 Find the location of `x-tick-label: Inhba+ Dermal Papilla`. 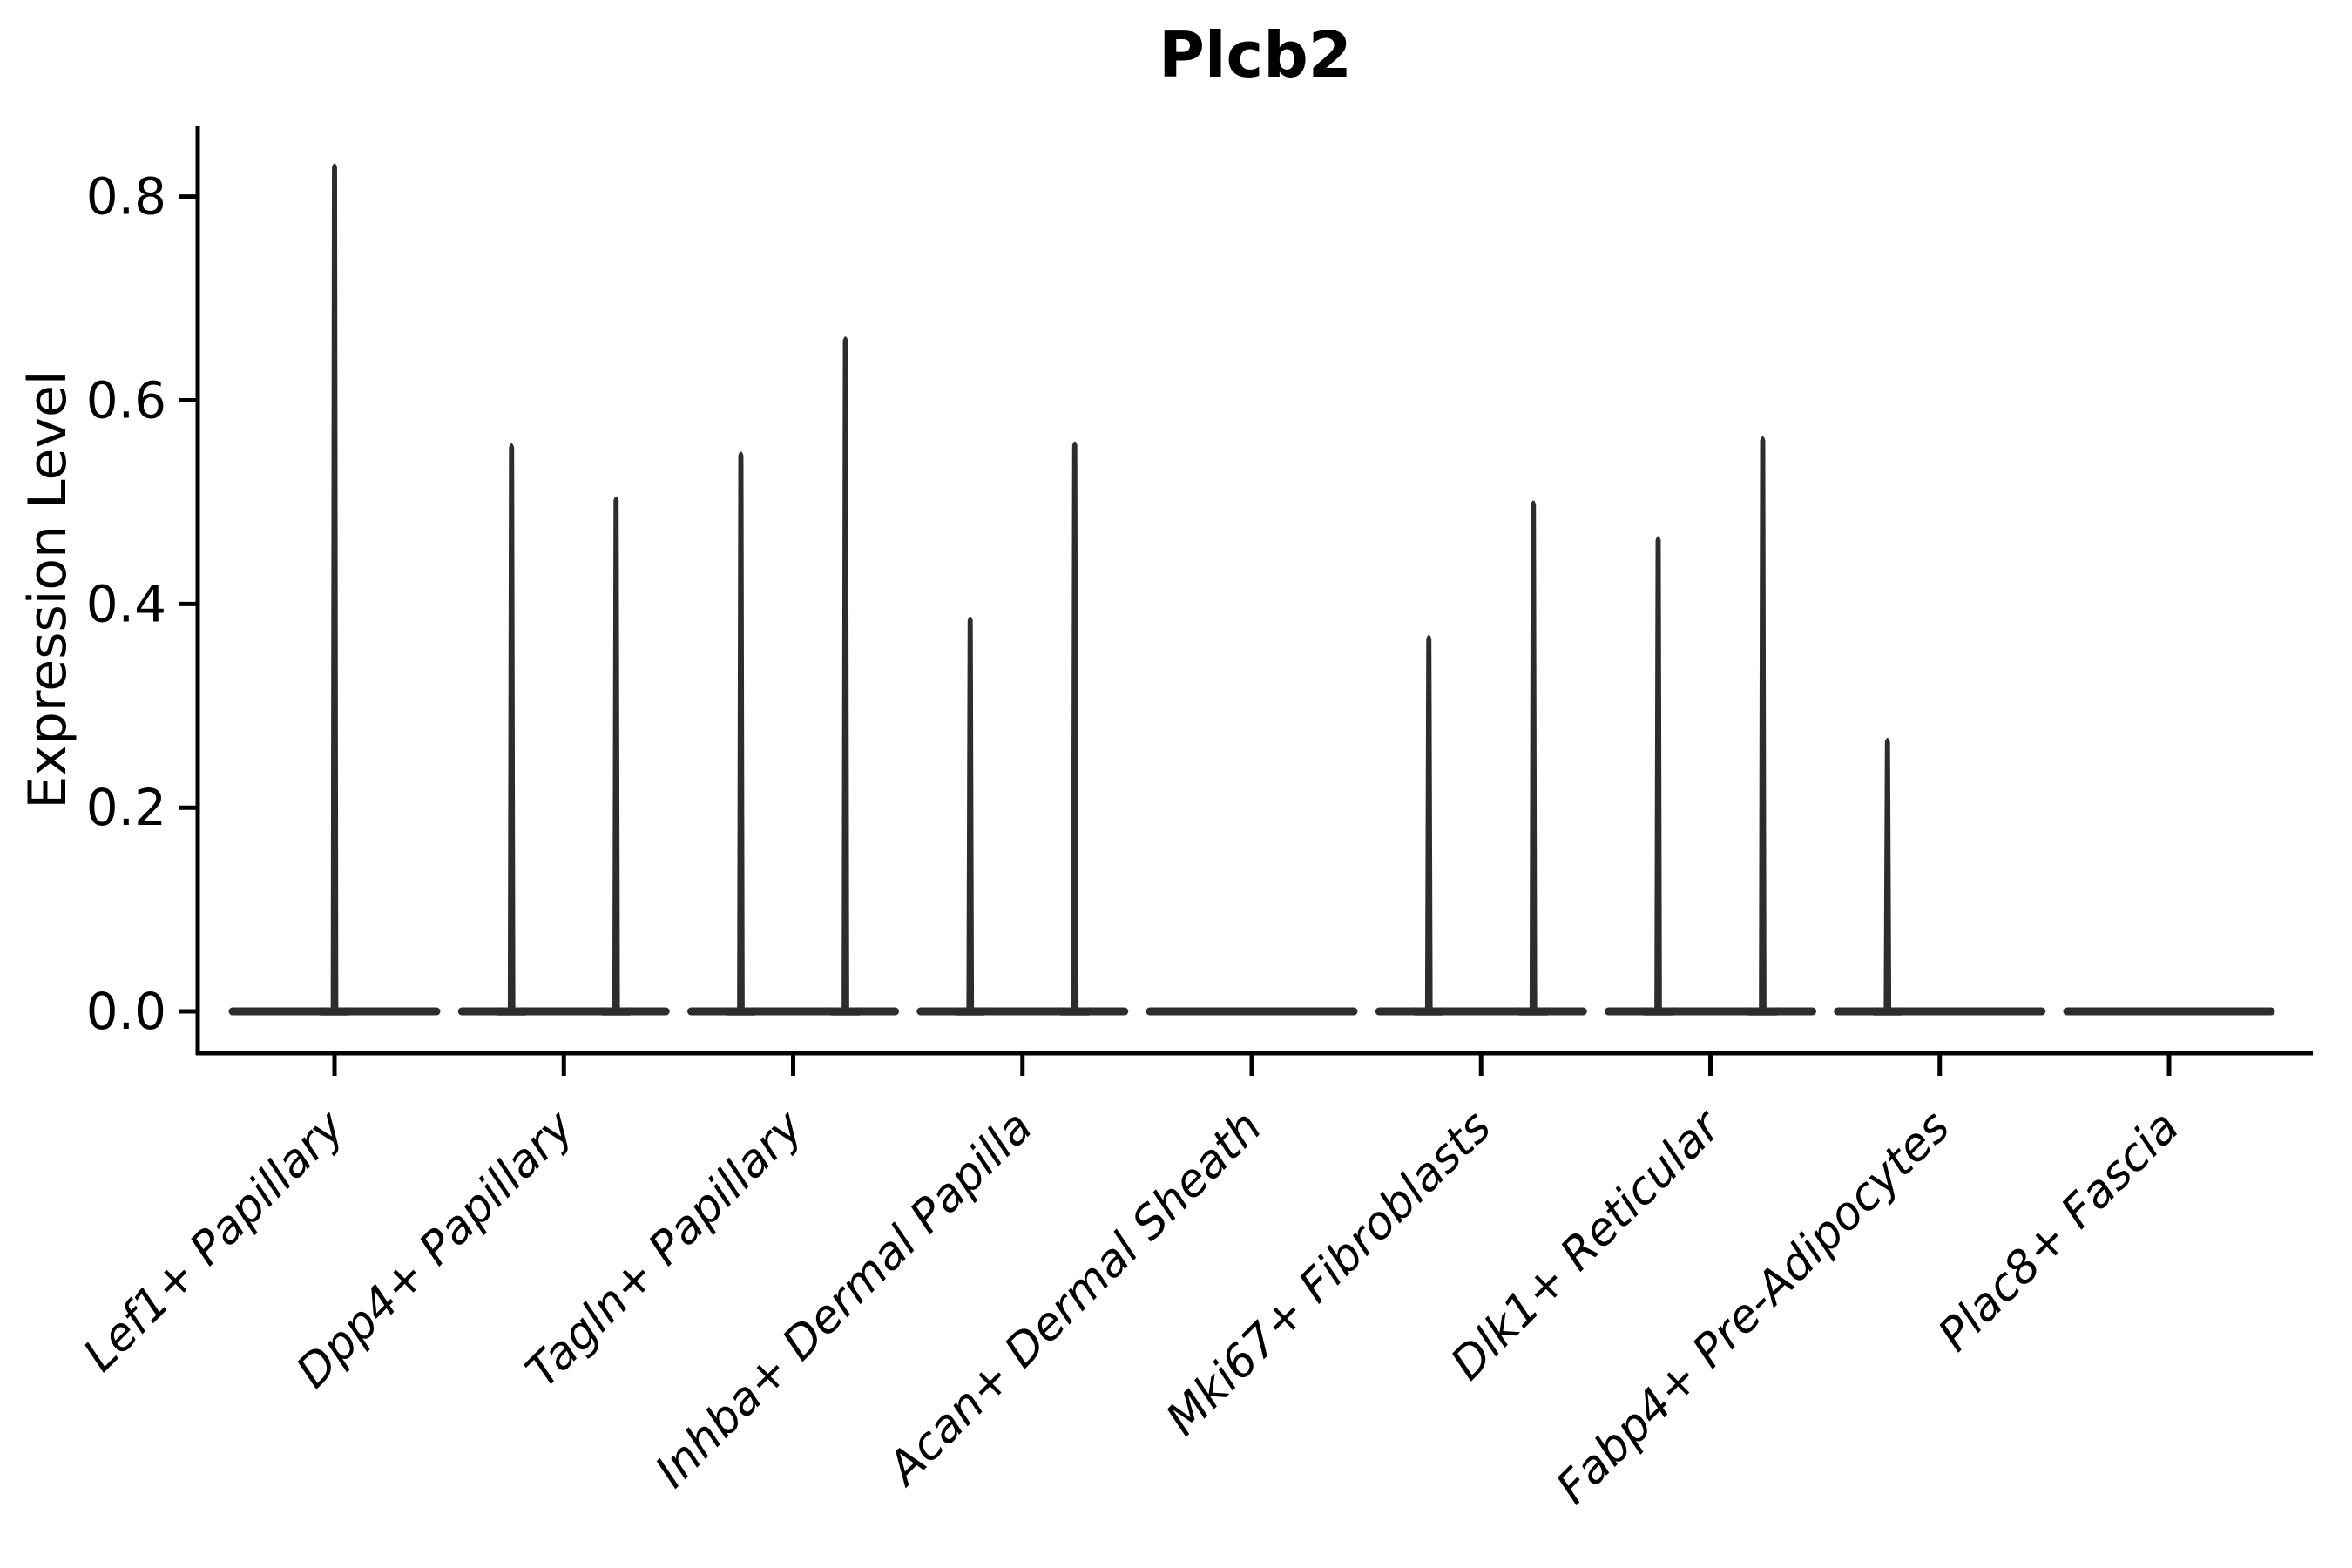

x-tick-label: Inhba+ Dermal Papilla is located at coordinates (844, 1300).